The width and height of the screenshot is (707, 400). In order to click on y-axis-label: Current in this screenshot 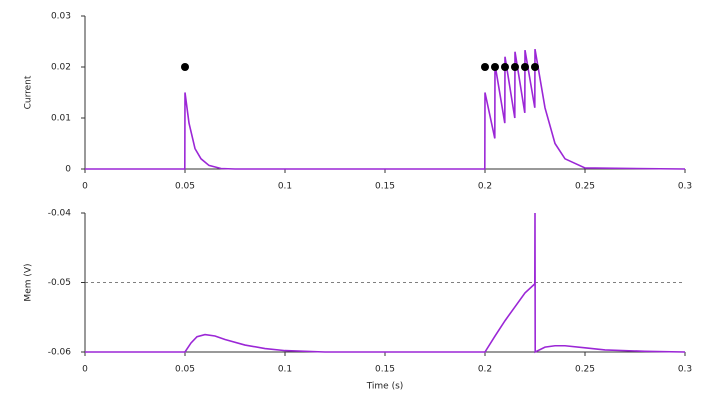, I will do `click(29, 92)`.